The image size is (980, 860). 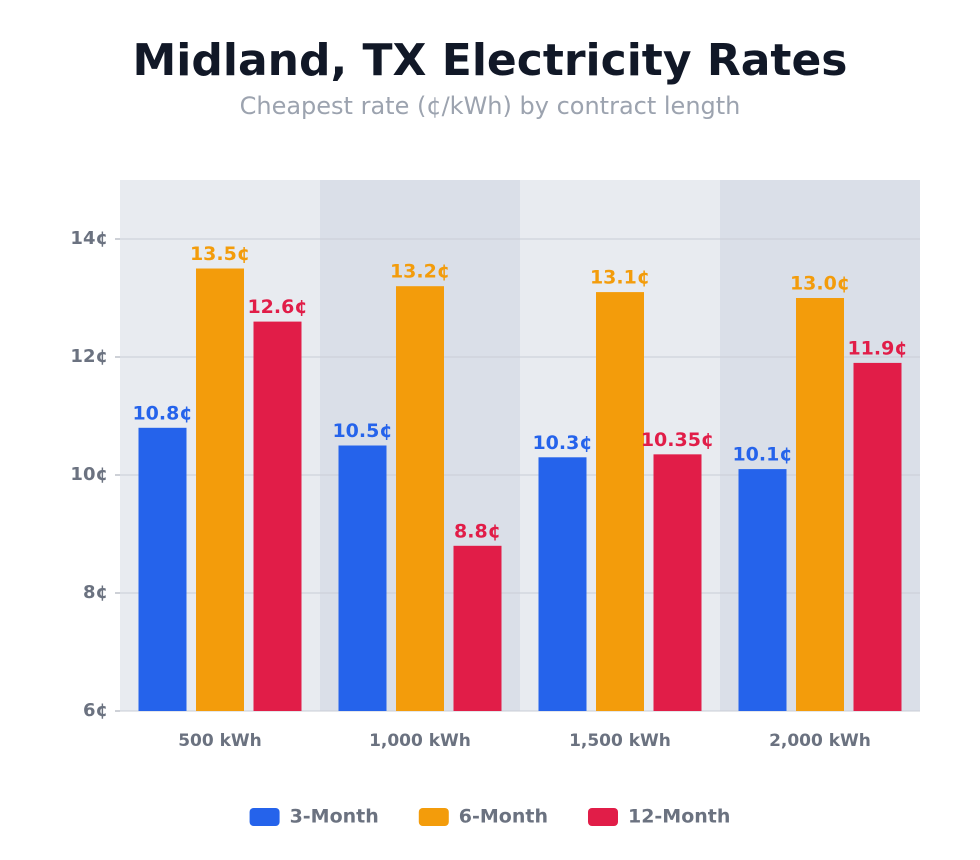 I want to click on data-label: 13.1¢, so click(x=620, y=278).